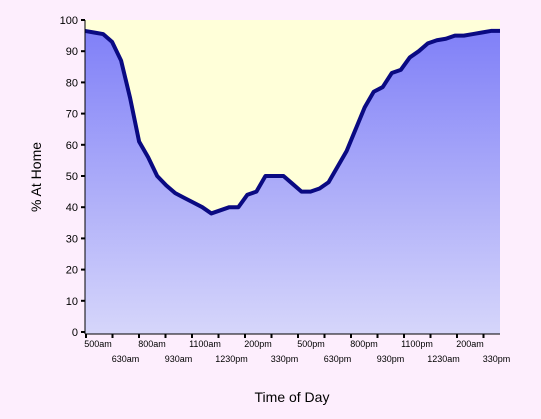  Describe the element at coordinates (98, 344) in the screenshot. I see `x-tick-label: 500am` at that location.